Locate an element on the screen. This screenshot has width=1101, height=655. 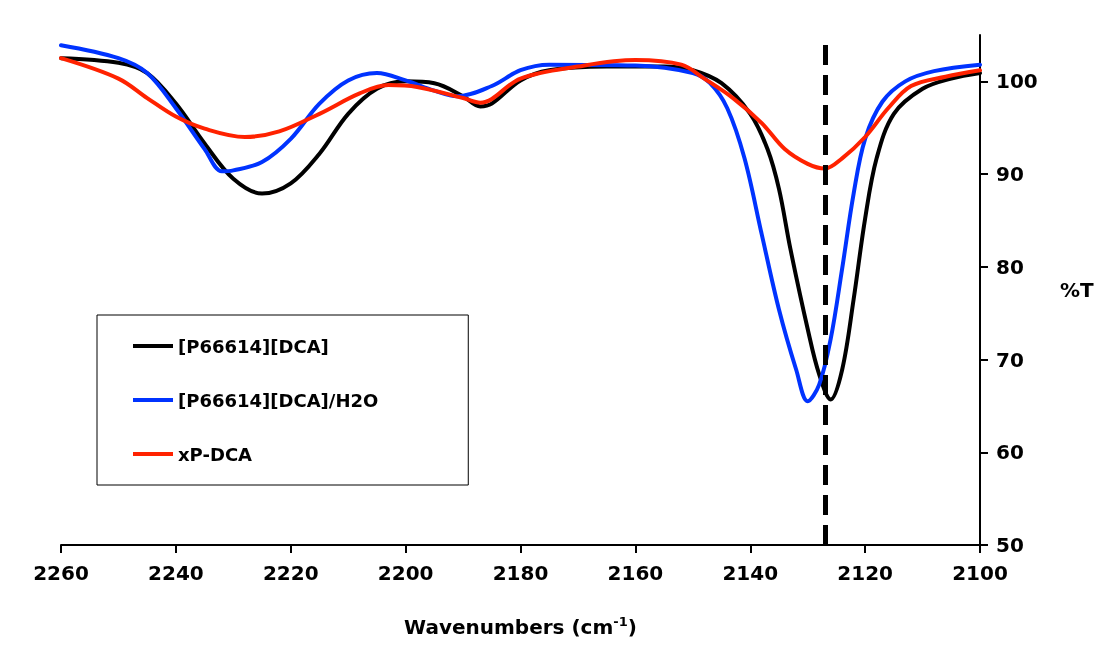
legend-label: xP-DCA is located at coordinates (215, 454).